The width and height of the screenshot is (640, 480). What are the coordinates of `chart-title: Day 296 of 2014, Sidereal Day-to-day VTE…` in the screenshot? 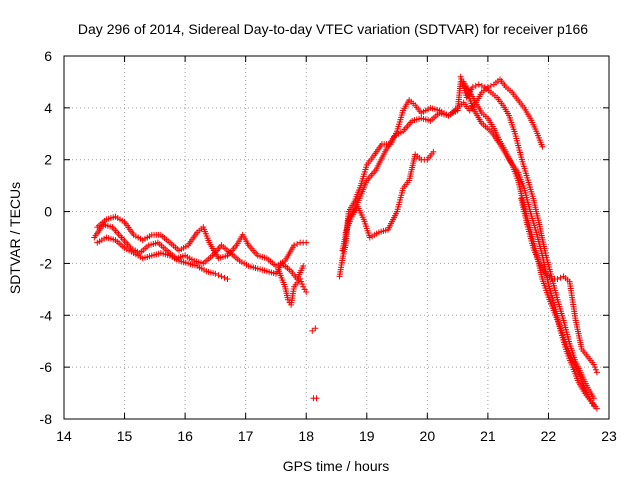 It's located at (333, 29).